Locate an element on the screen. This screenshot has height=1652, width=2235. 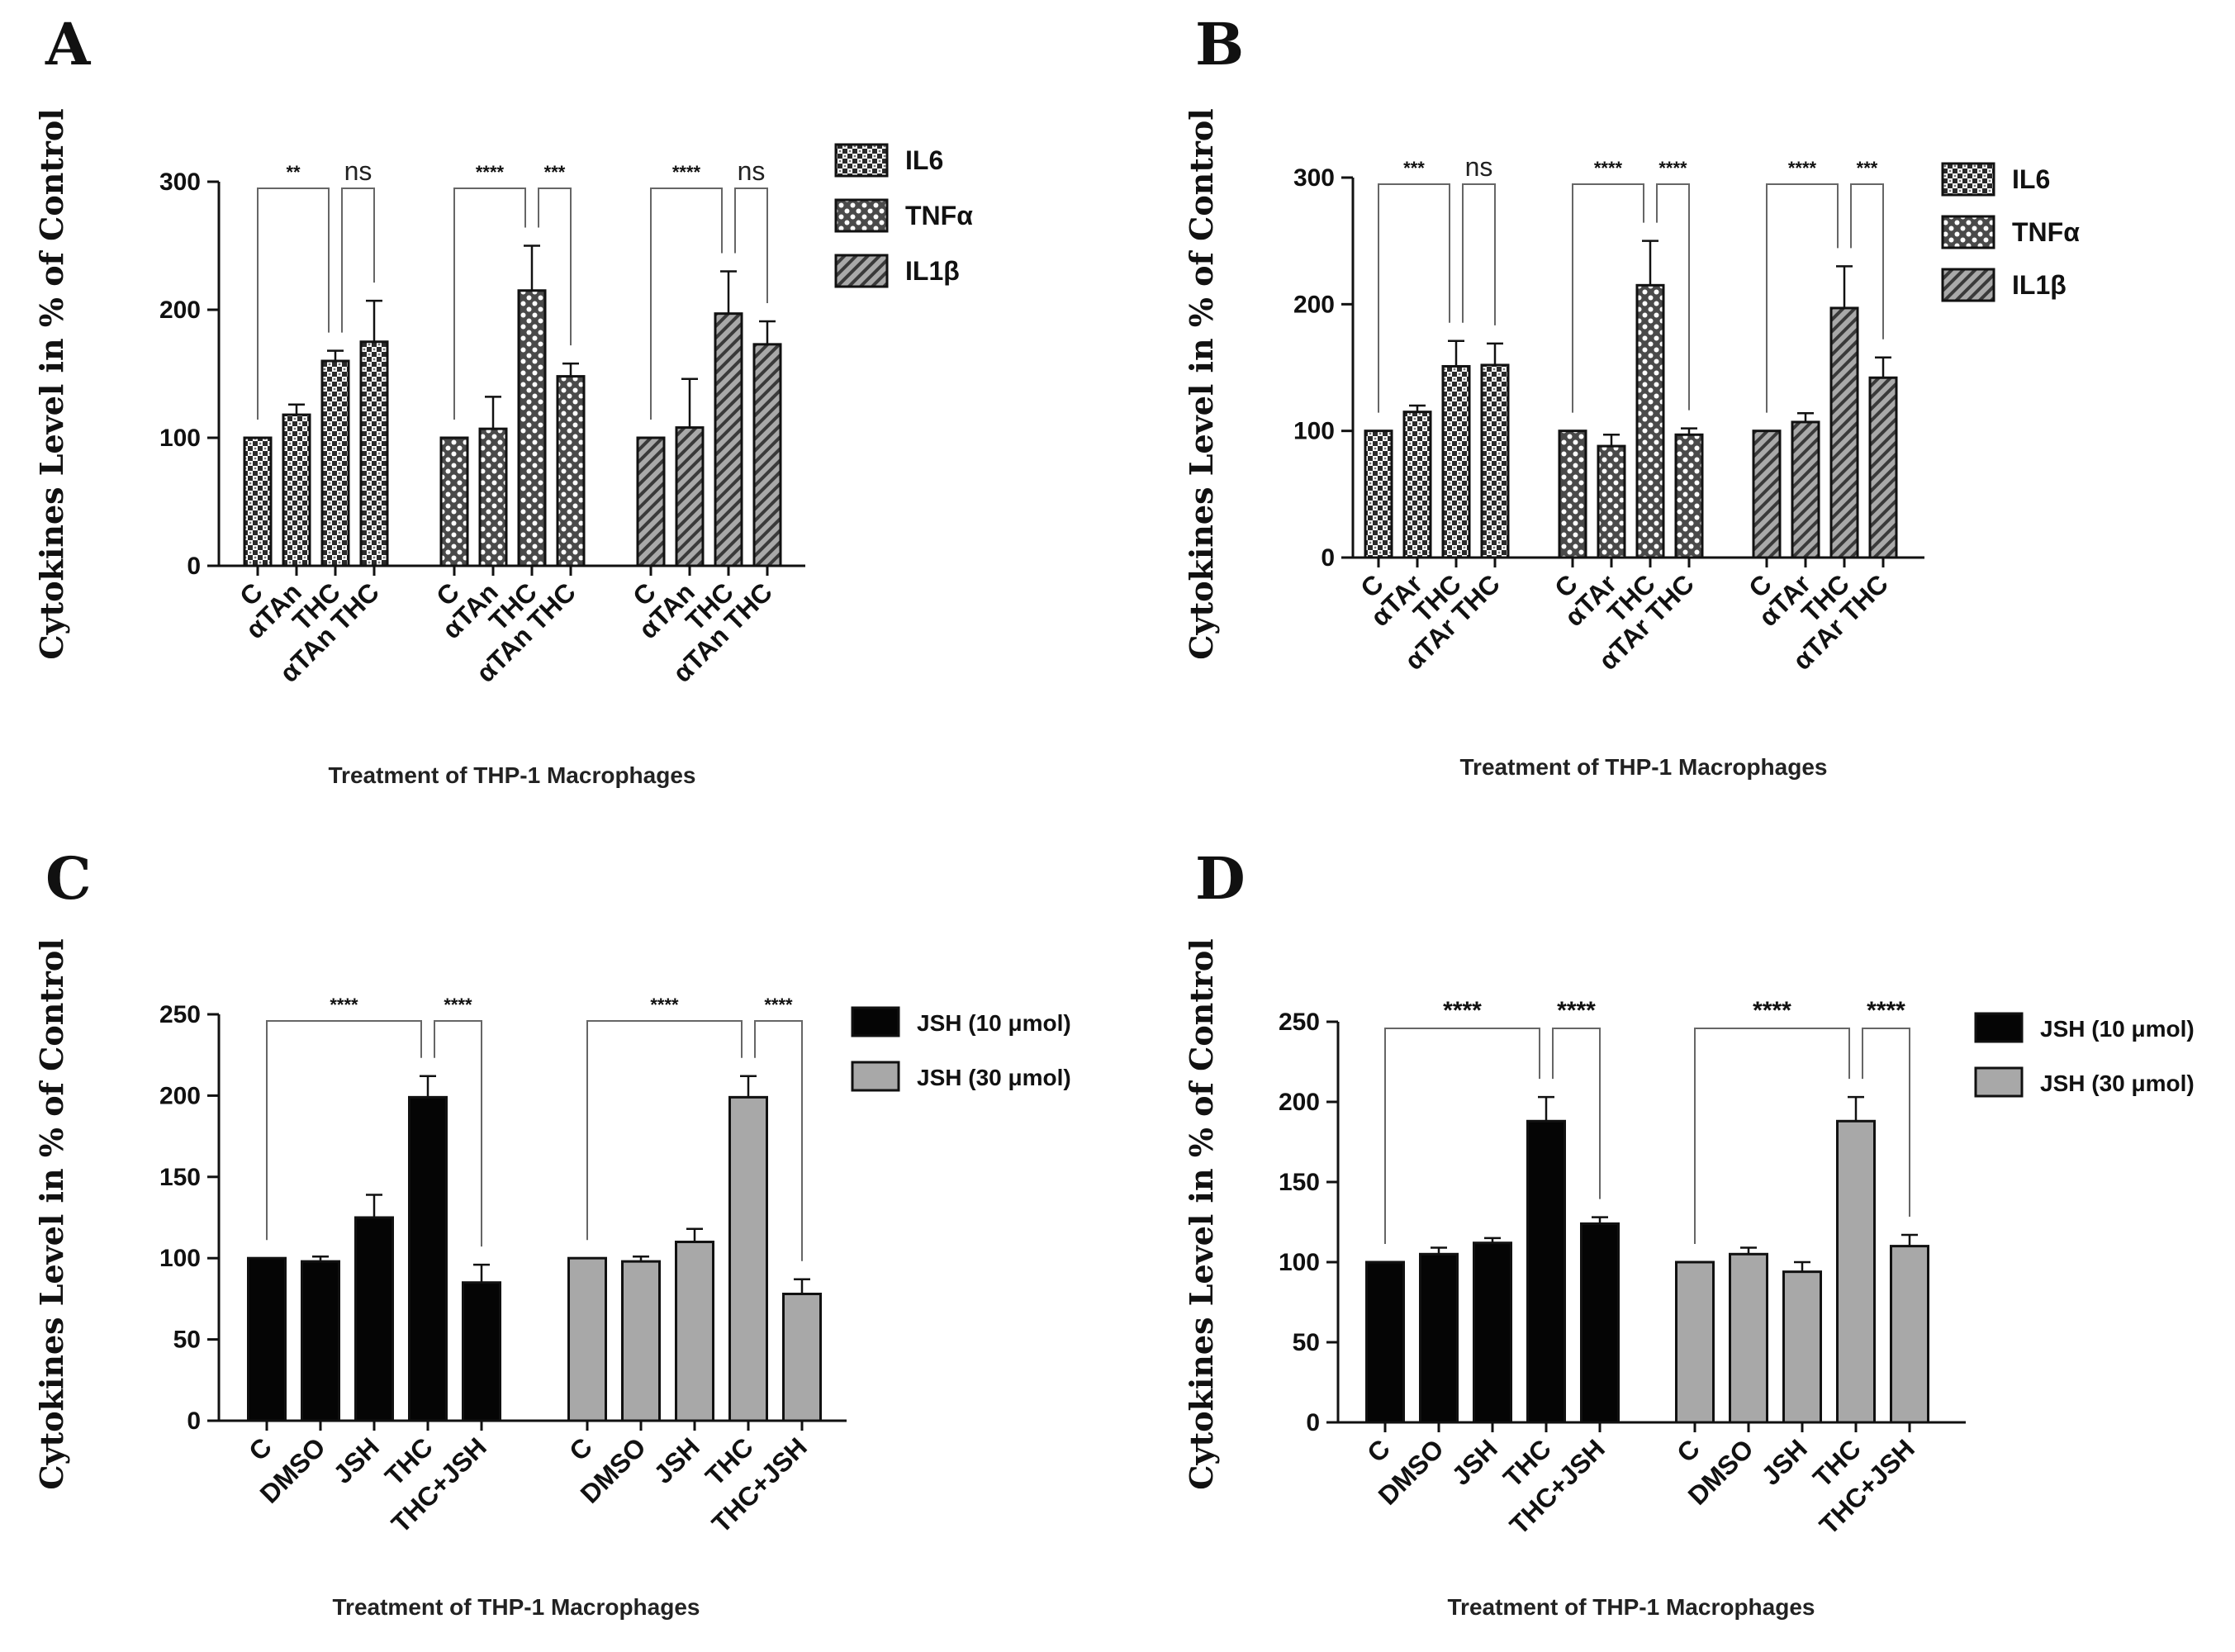
y-tick-label: 50 is located at coordinates (1306, 1342).